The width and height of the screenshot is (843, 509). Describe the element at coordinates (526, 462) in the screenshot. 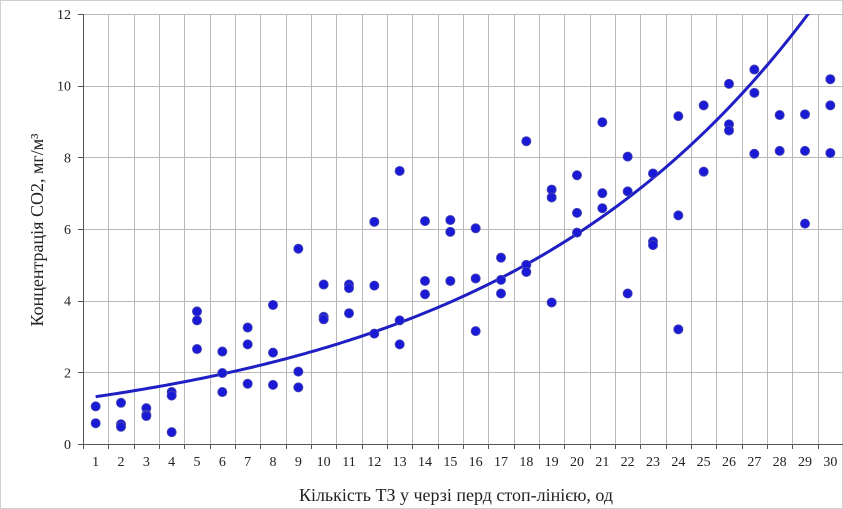

I see `x-tick-label: 18` at that location.